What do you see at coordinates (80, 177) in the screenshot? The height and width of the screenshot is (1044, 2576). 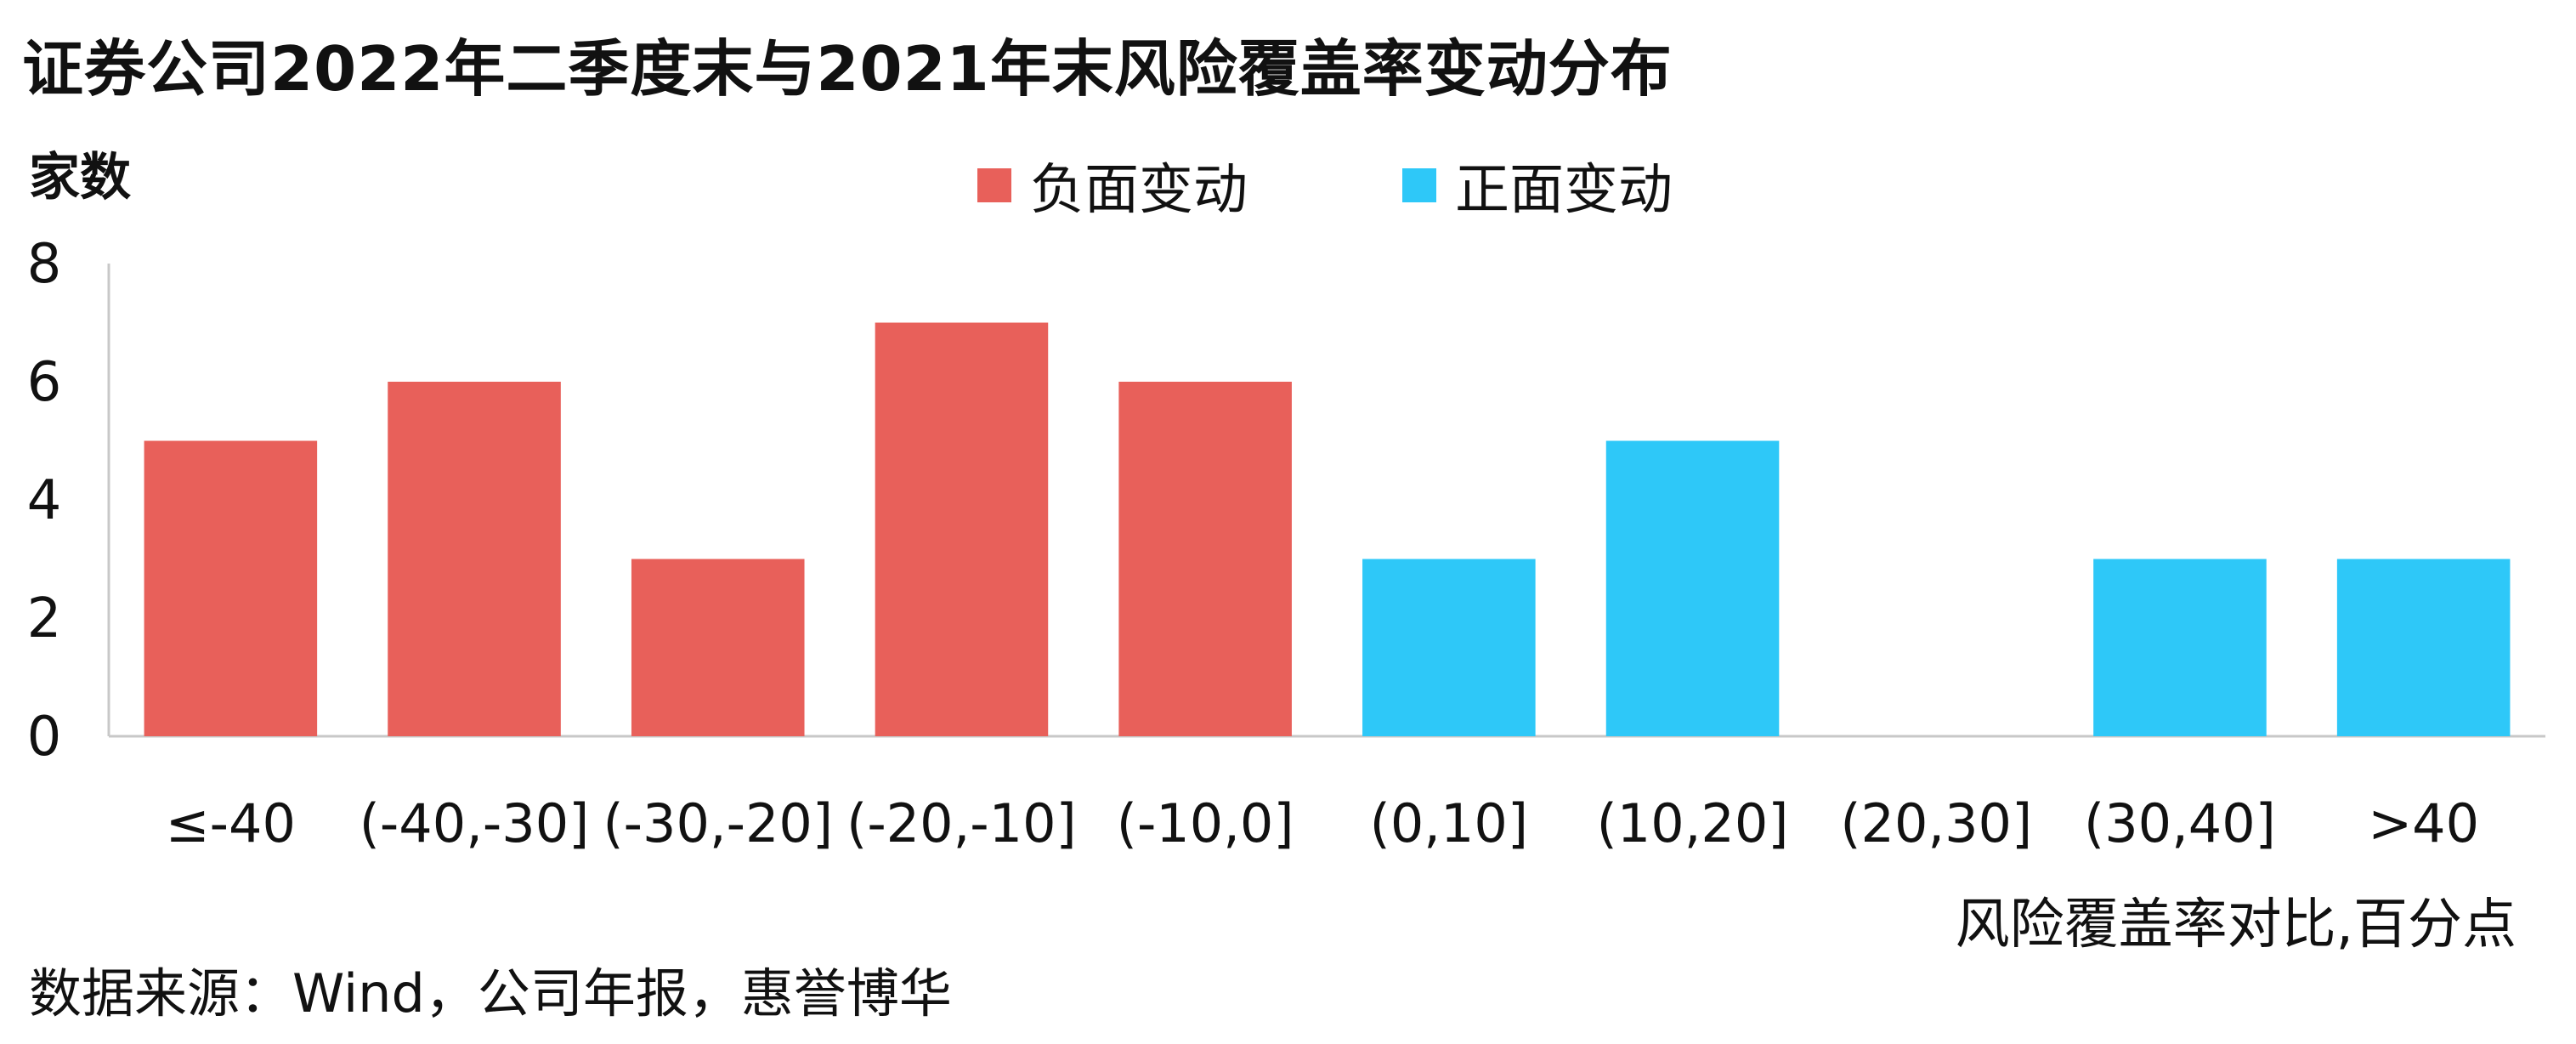 I see `y-axis-label: 家数` at bounding box center [80, 177].